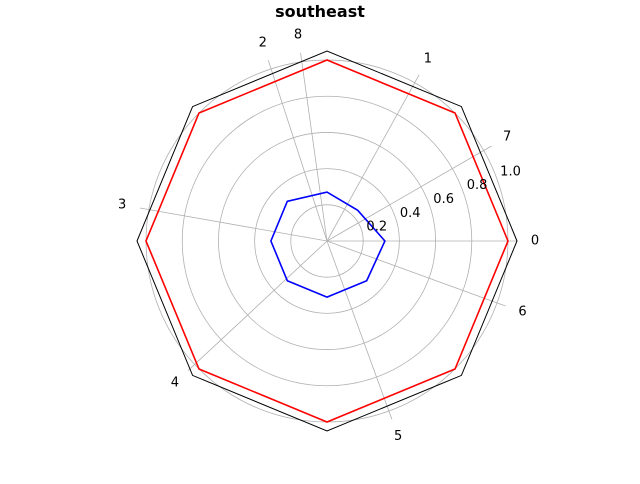 This screenshot has height=484, width=640. Describe the element at coordinates (320, 11) in the screenshot. I see `chart-title: southeast` at that location.